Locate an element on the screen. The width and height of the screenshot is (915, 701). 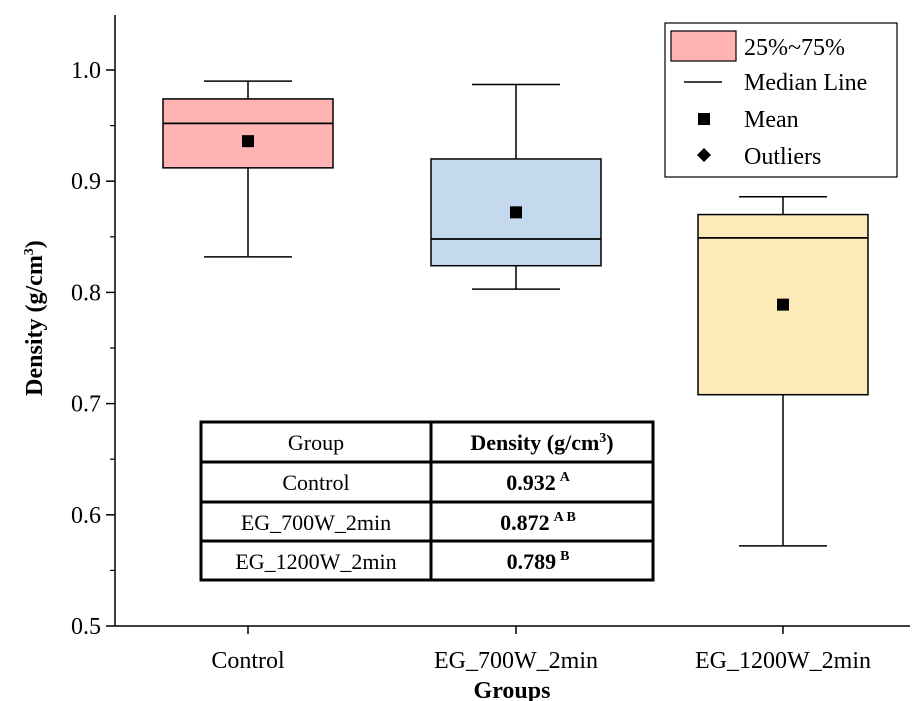
legend-label-outliers: Outliers is located at coordinates (782, 157).